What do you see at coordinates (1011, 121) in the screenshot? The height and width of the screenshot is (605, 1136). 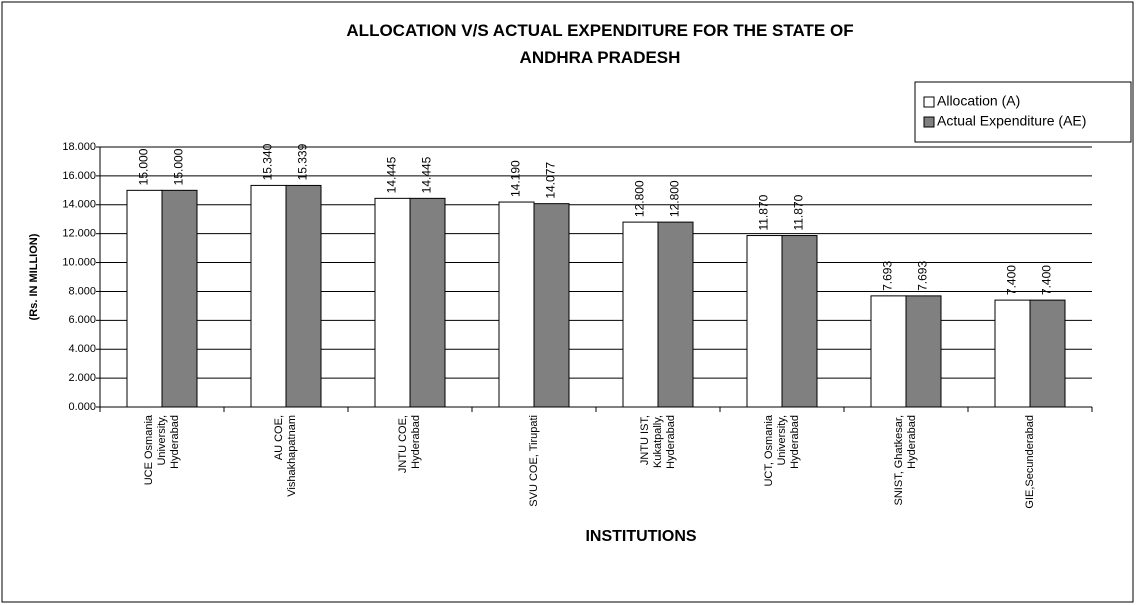 I see `legend-label: Actual Expenditure (AE)` at bounding box center [1011, 121].